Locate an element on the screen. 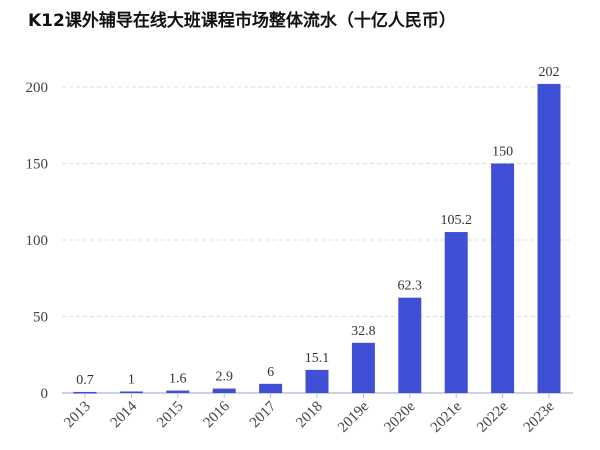  x-tick-label: 2016 is located at coordinates (217, 414).